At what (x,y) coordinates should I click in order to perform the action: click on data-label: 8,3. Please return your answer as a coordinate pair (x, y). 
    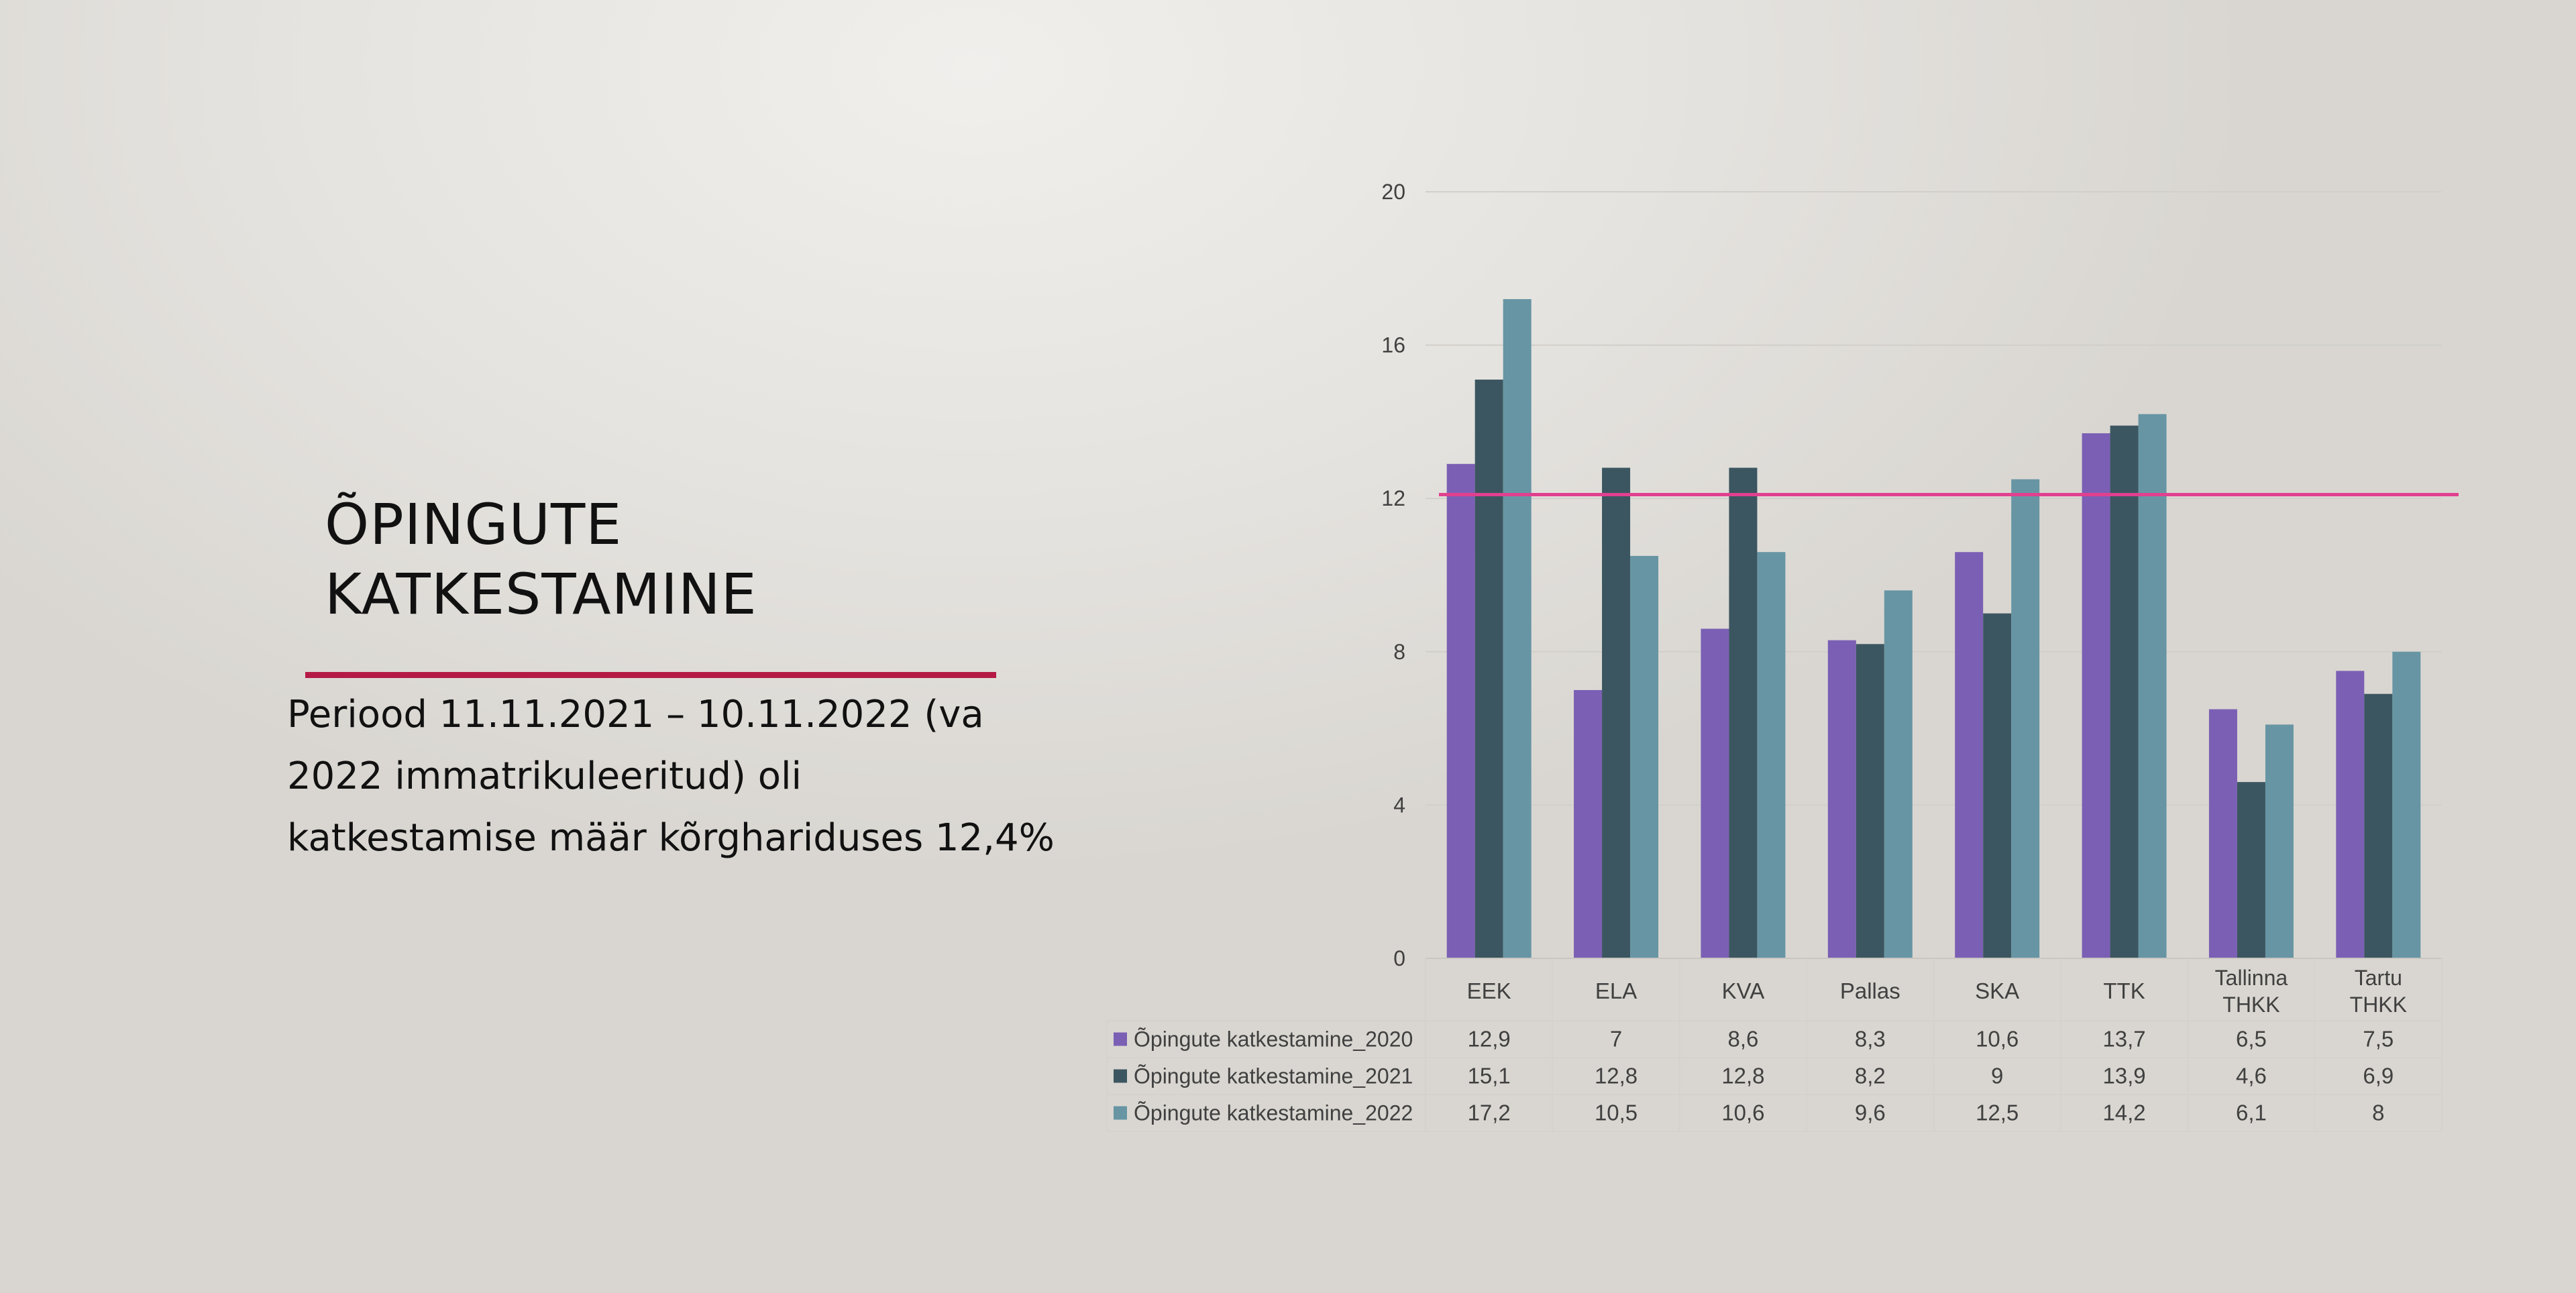
    Looking at the image, I should click on (1870, 1039).